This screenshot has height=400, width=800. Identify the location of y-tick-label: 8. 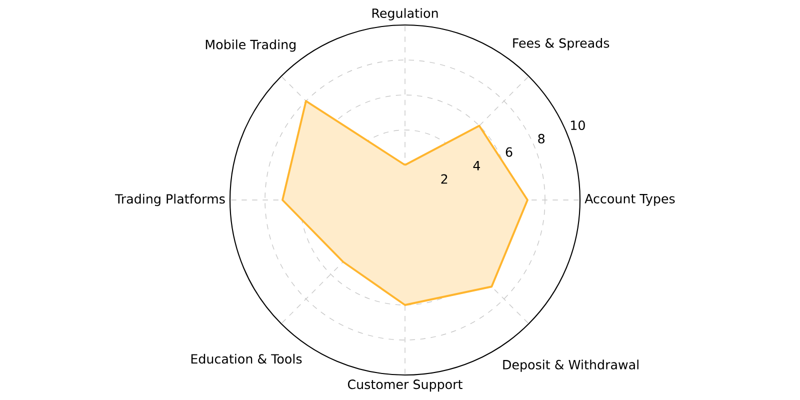
(541, 139).